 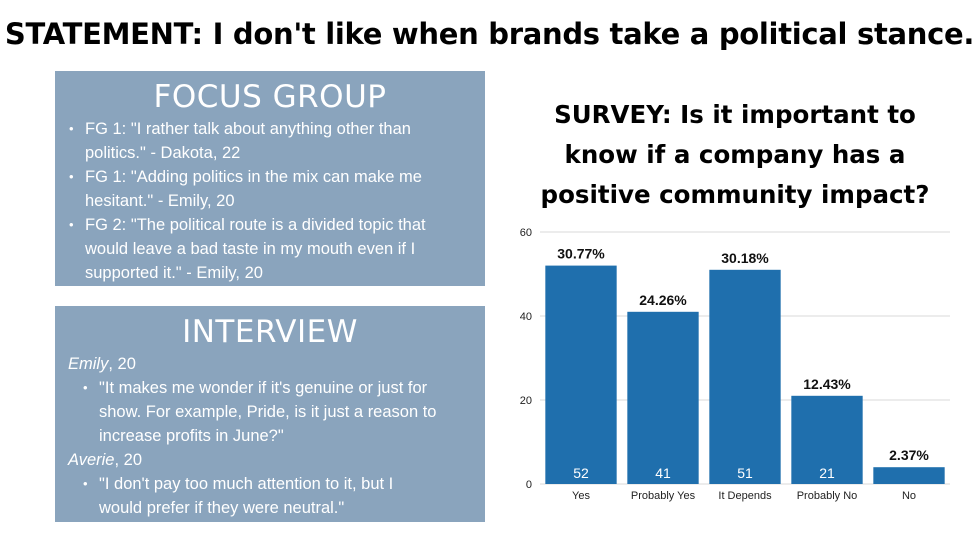 What do you see at coordinates (163, 153) in the screenshot?
I see `quote-line: politics." - Dakota, 22` at bounding box center [163, 153].